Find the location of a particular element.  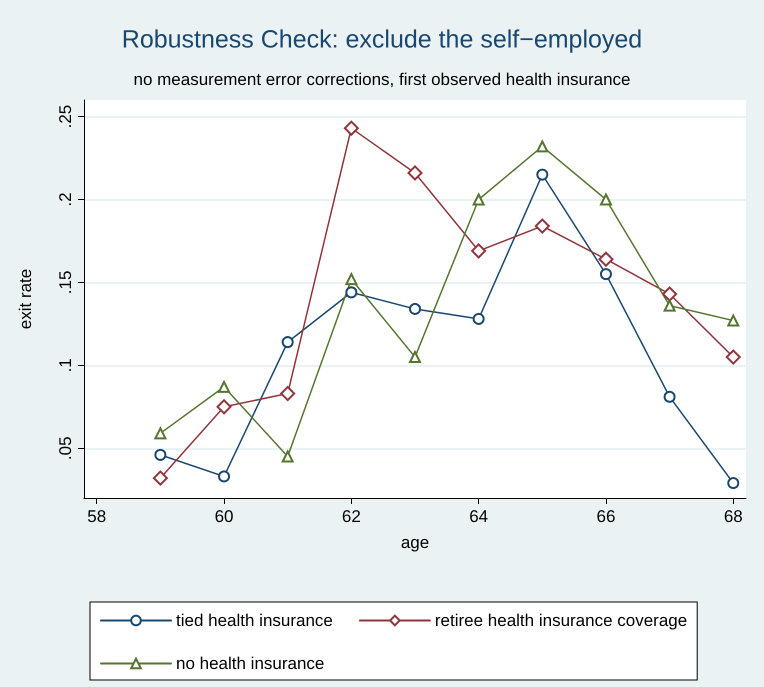

legend-label: retiree health insurance coverage is located at coordinates (561, 620).